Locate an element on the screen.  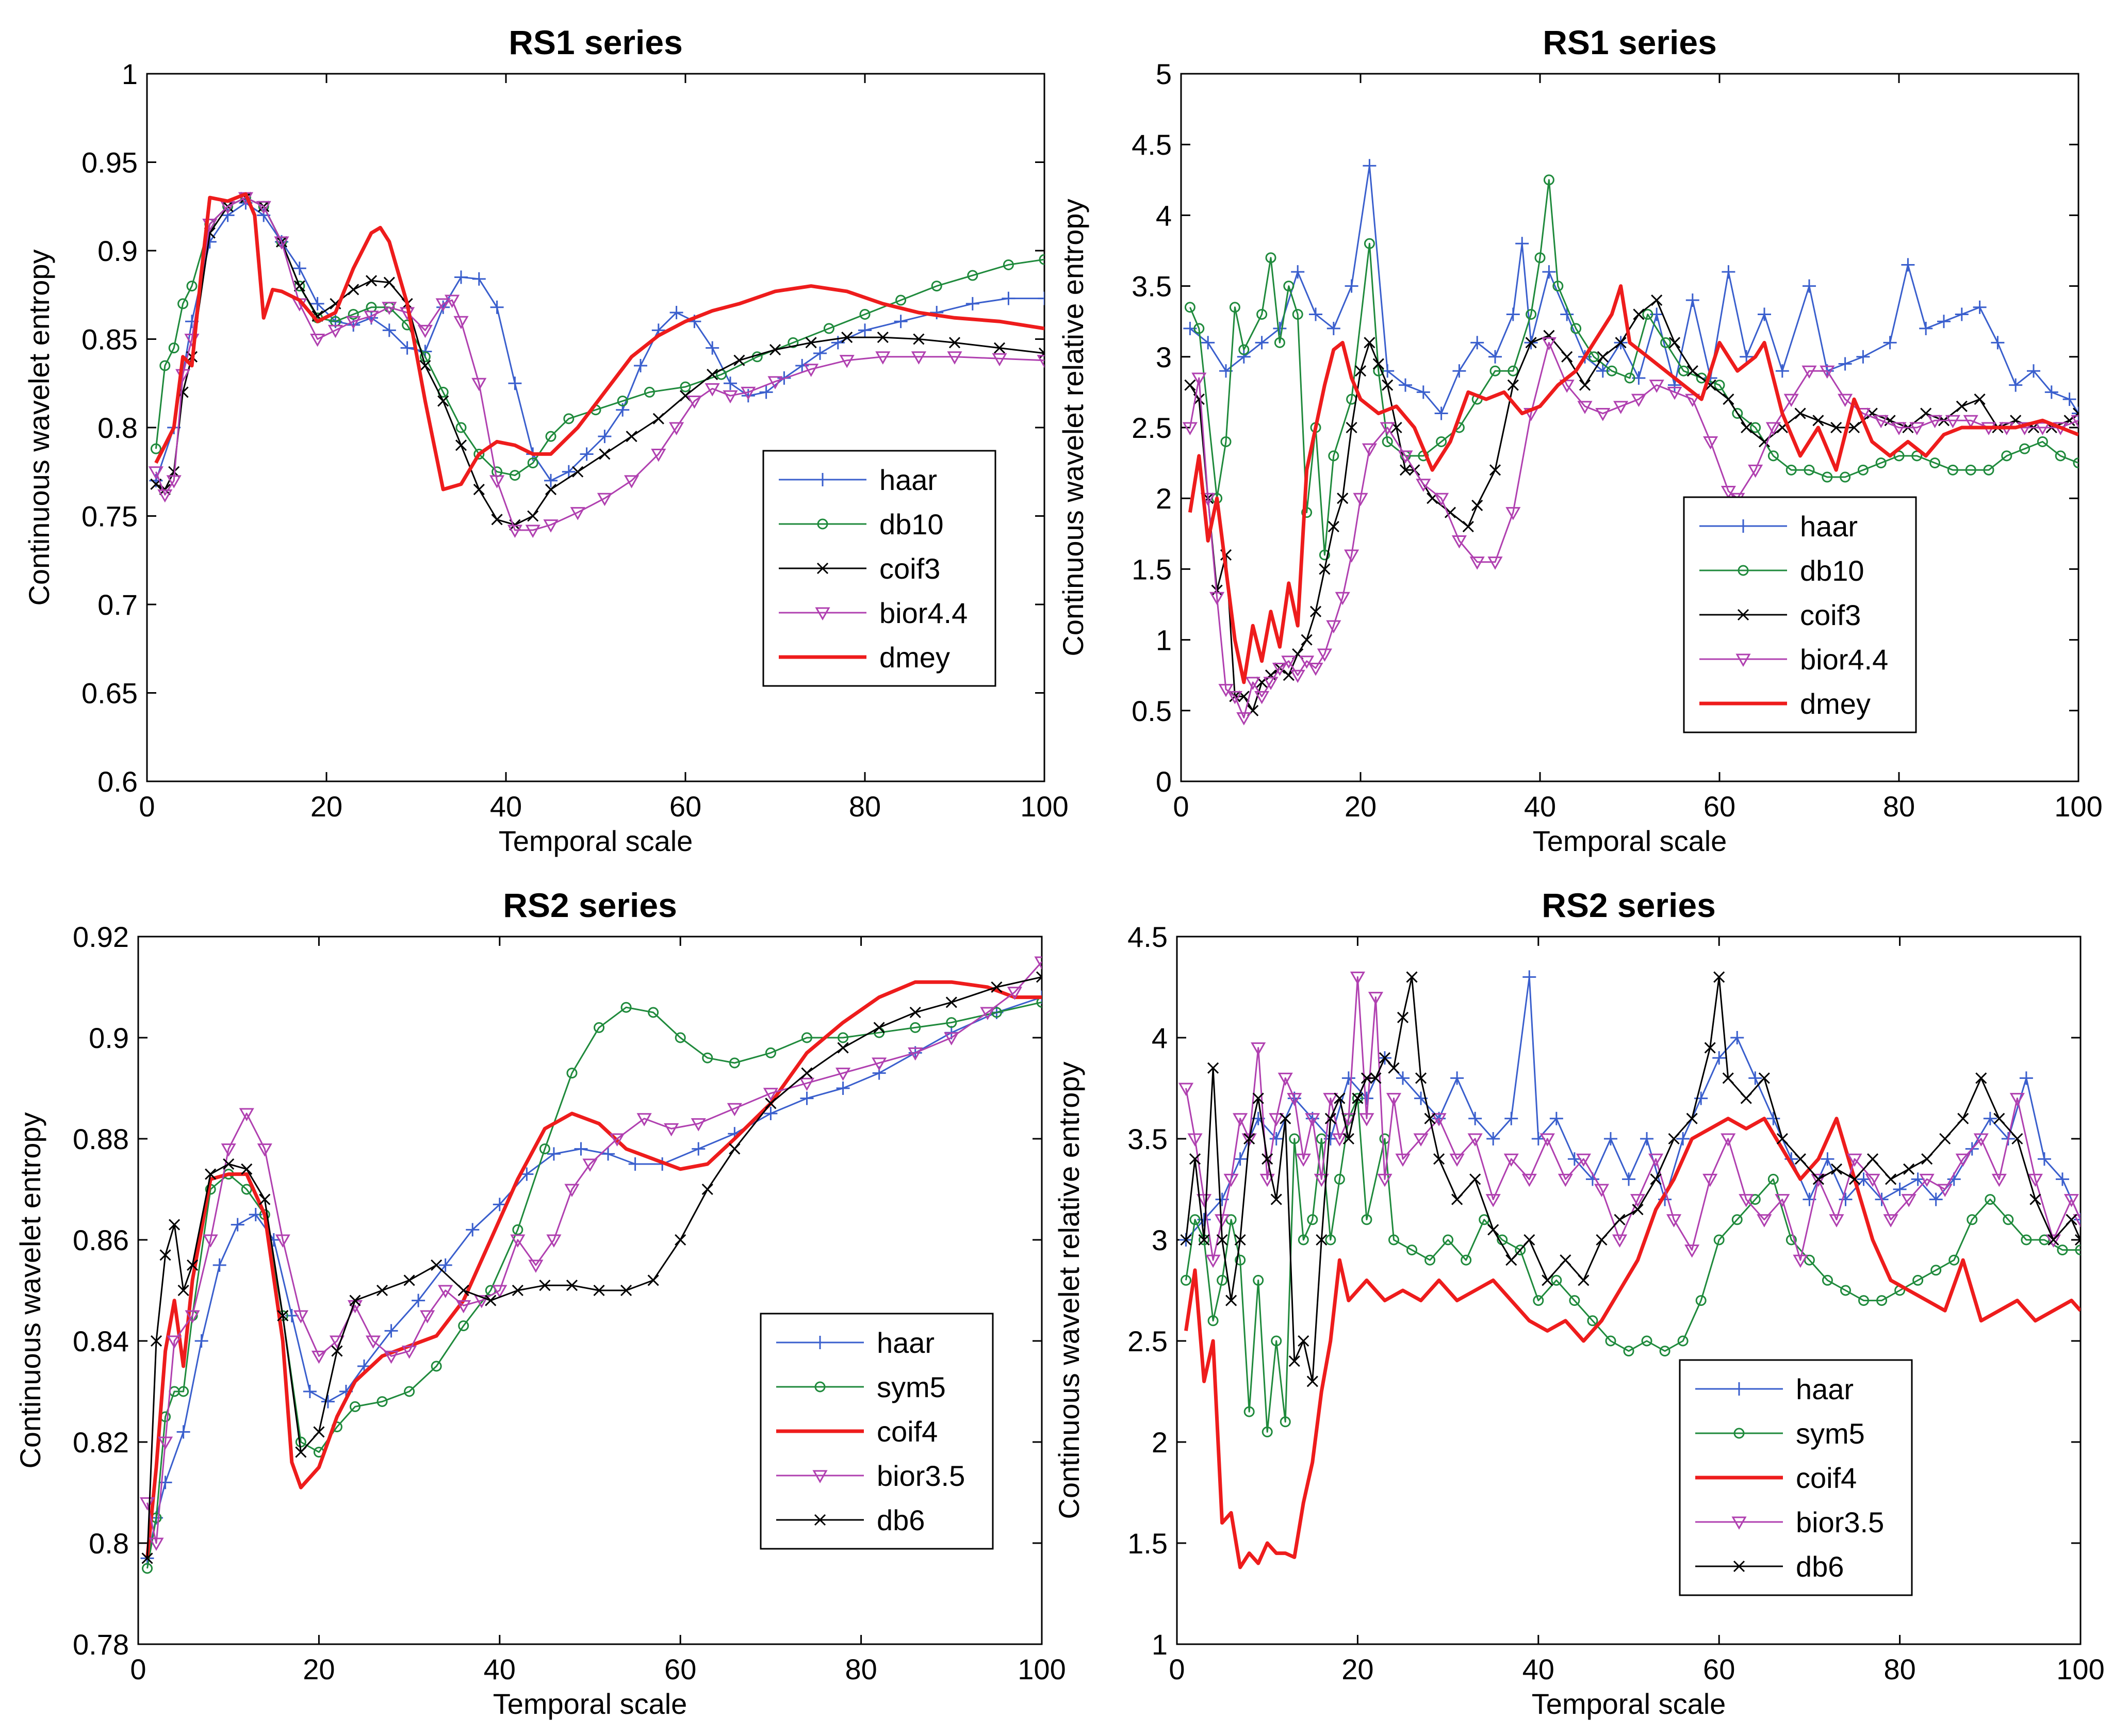
legend-label: db10 is located at coordinates (912, 524).